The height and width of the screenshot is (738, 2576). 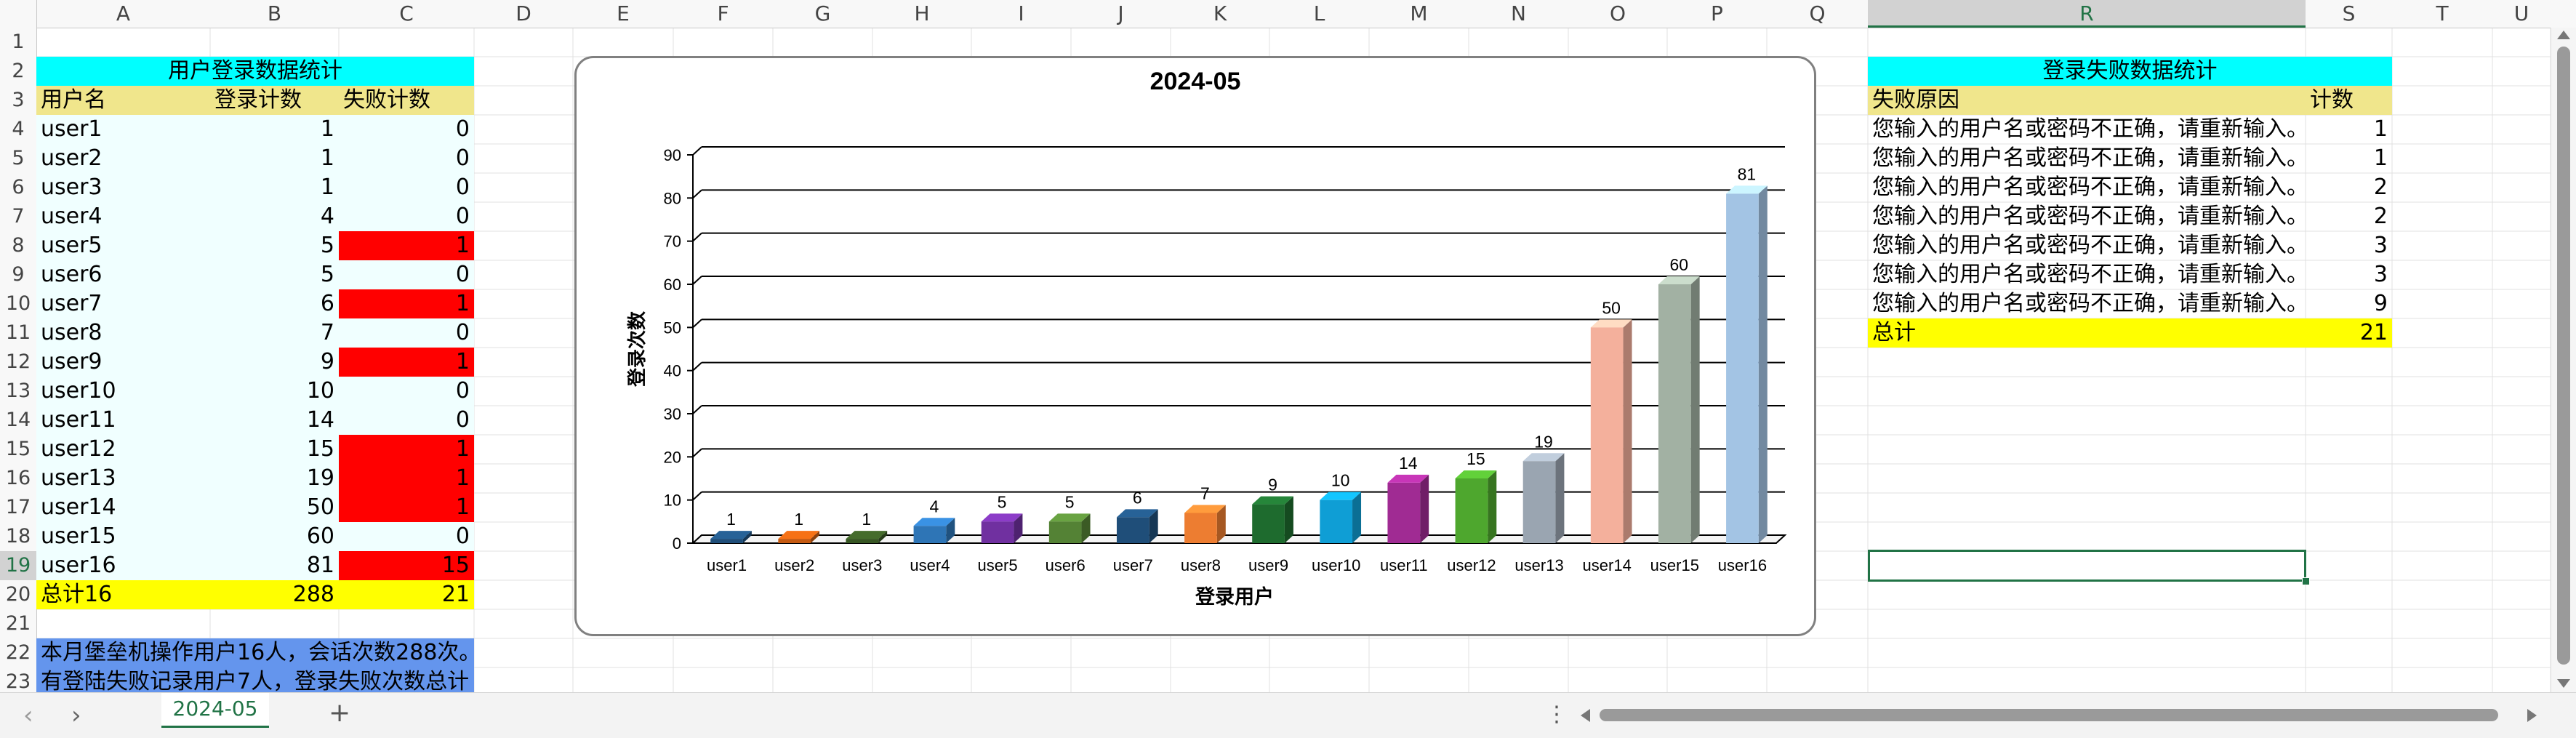 I want to click on tab-2024-05: 2024-05, so click(x=215, y=710).